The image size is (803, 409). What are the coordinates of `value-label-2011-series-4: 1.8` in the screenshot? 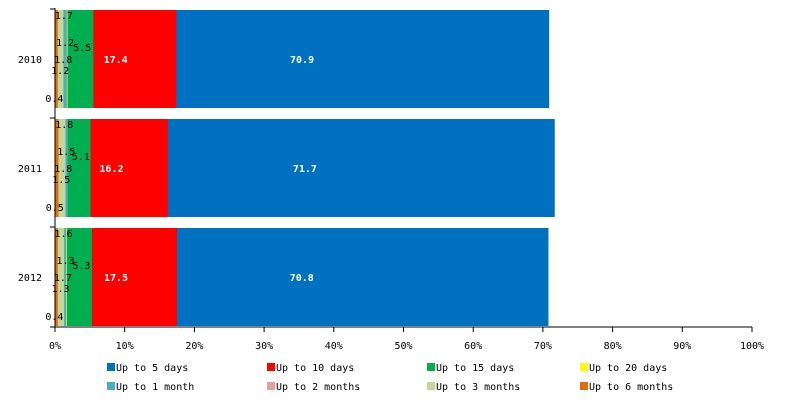 It's located at (64, 125).